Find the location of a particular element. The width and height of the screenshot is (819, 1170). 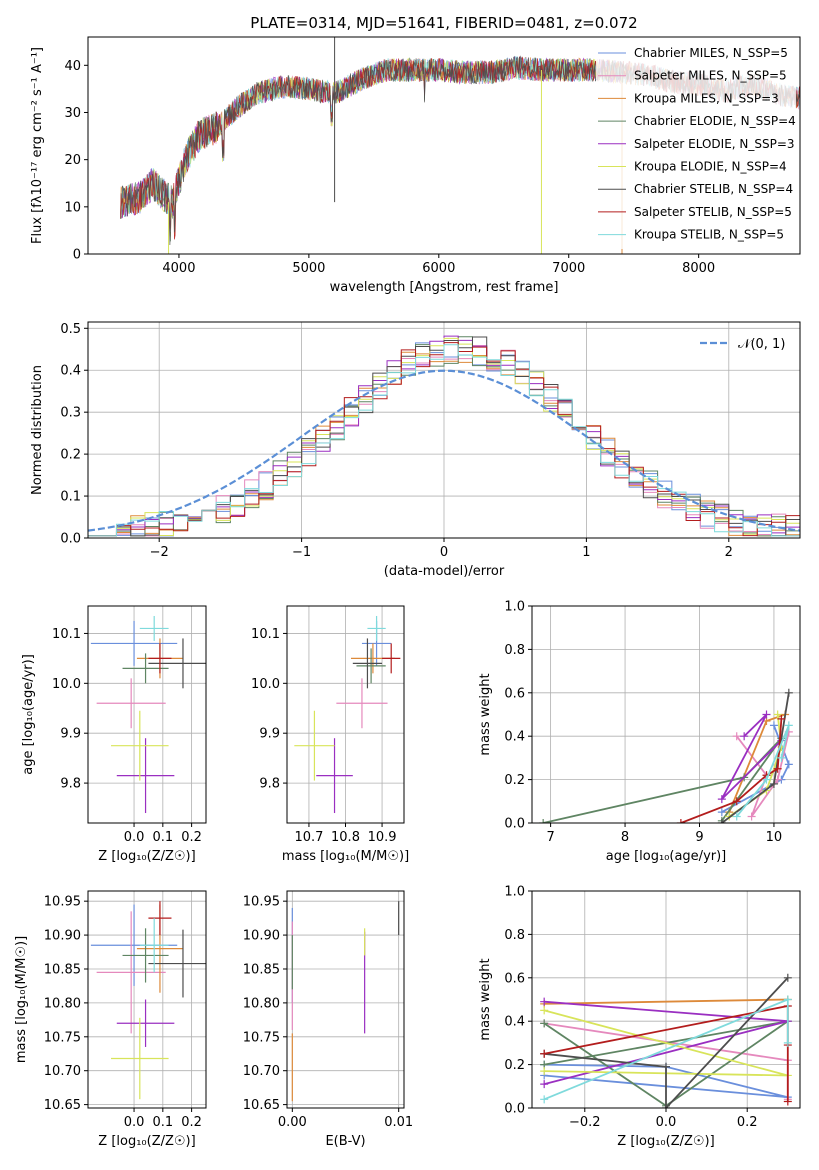

legend-label: 𝒩(0, 1) is located at coordinates (761, 344).